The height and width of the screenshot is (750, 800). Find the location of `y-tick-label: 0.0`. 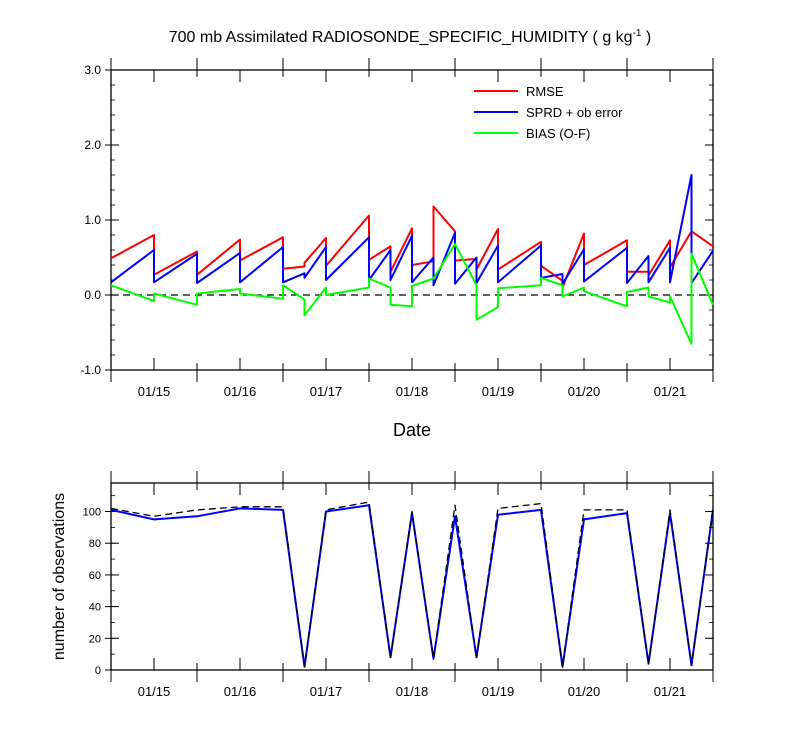

y-tick-label: 0.0 is located at coordinates (92, 295).